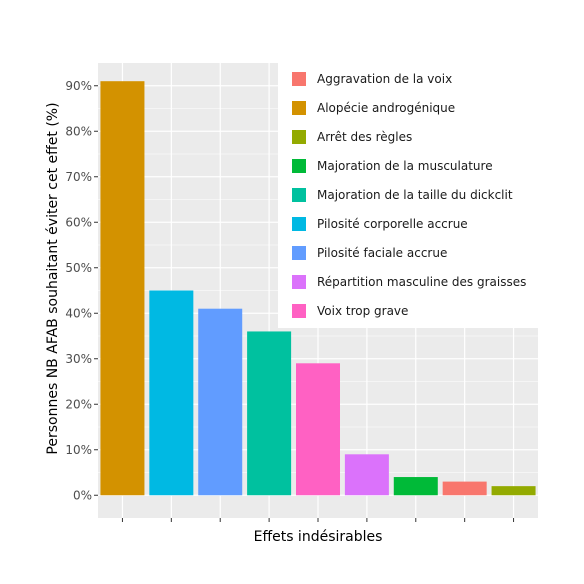 This screenshot has width=584, height=584. I want to click on y-tick-label: 50%, so click(78, 268).